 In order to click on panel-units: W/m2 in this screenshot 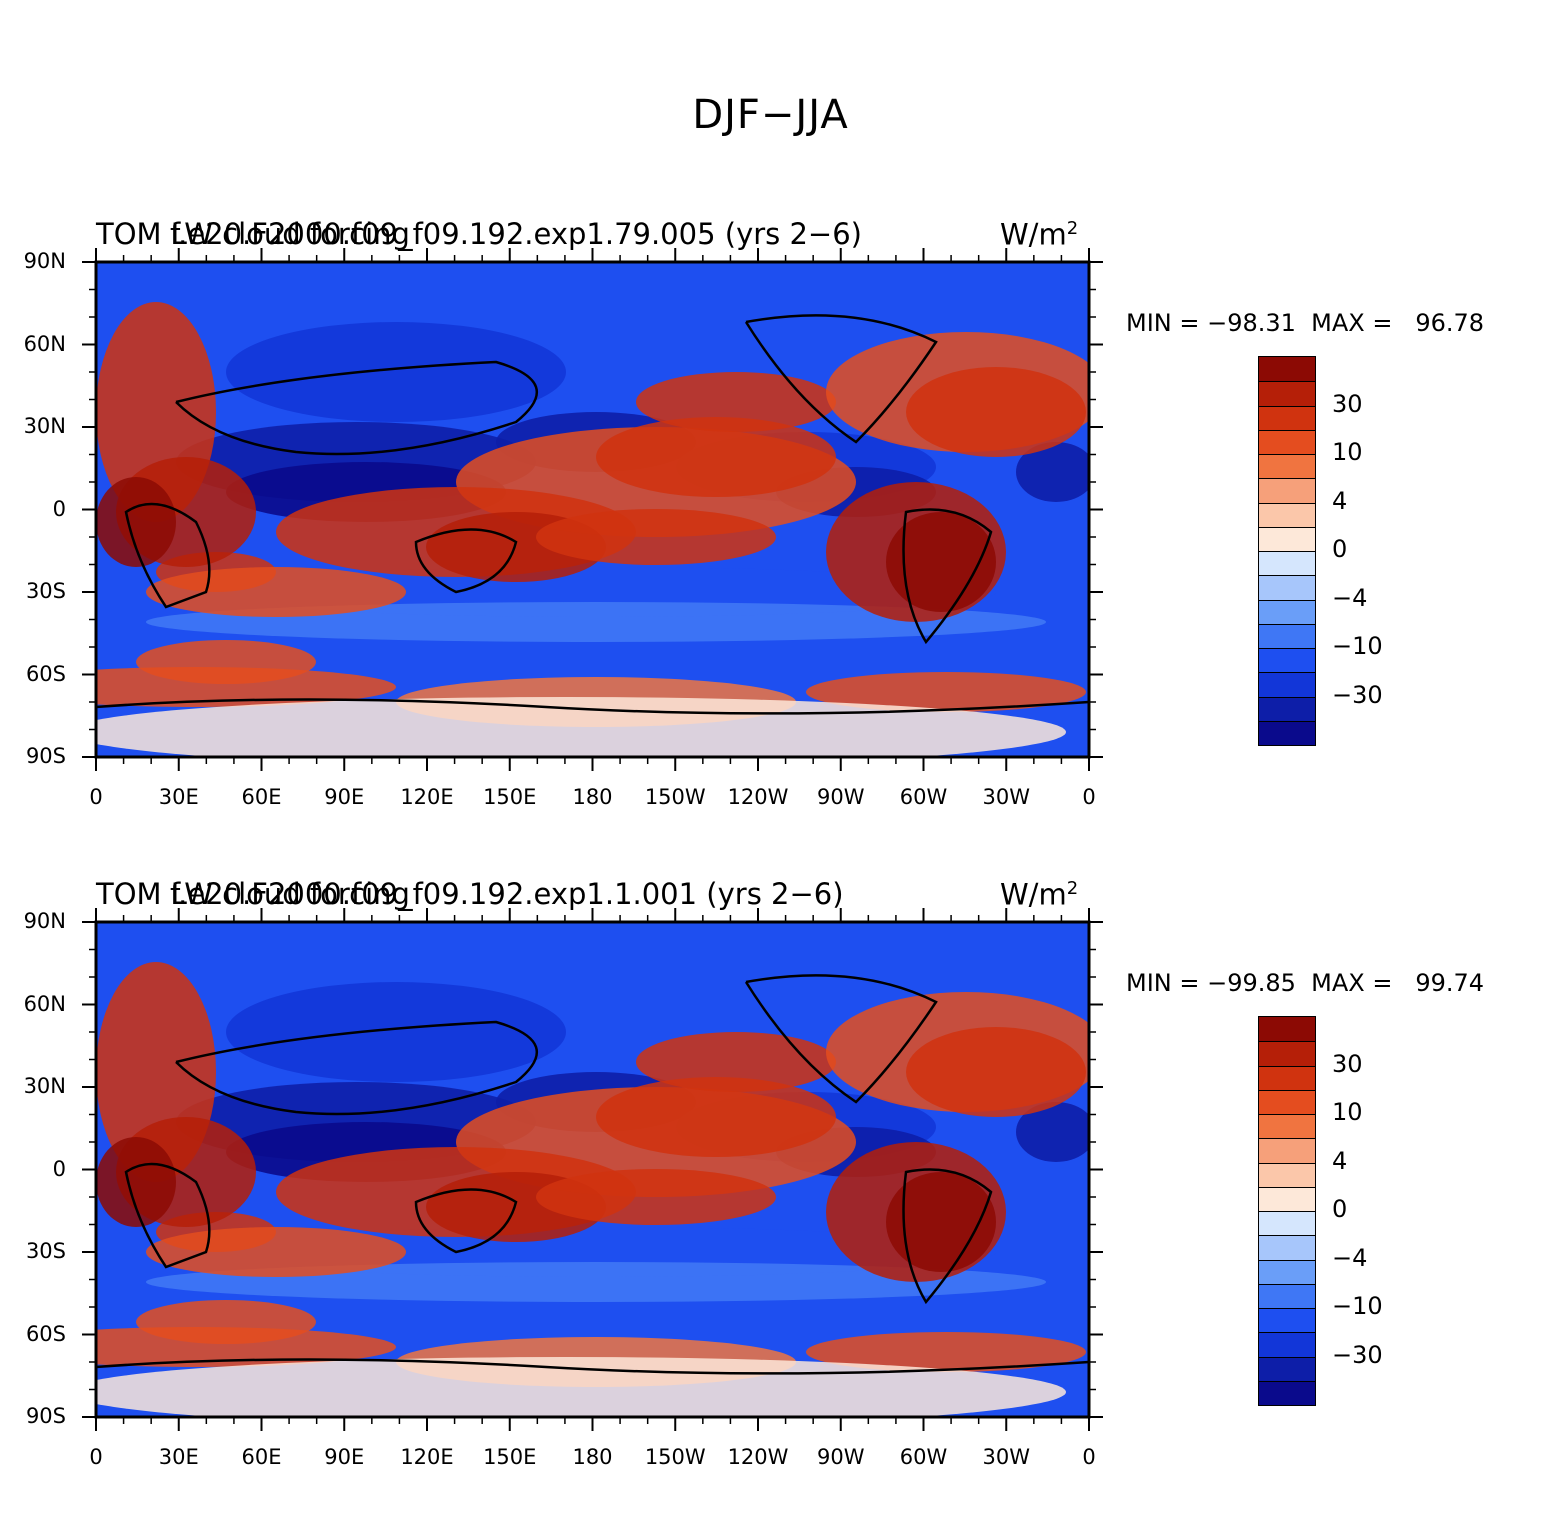, I will do `click(1039, 894)`.